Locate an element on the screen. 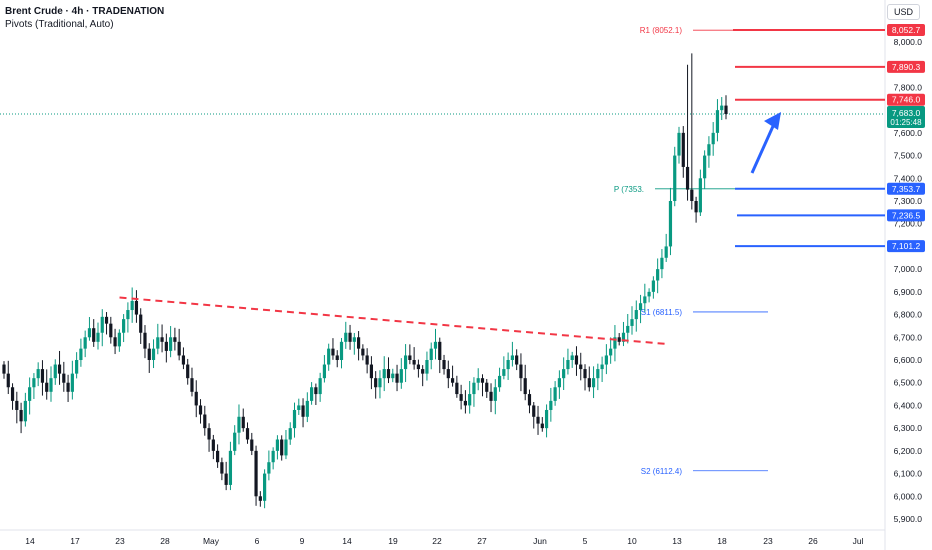 This screenshot has height=550, width=932. x-tick-label: 9 is located at coordinates (302, 541).